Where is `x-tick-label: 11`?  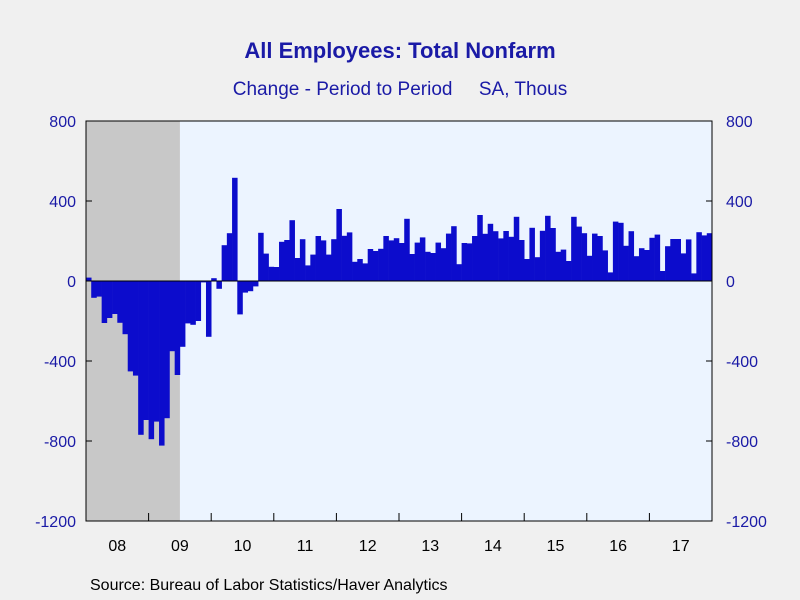
x-tick-label: 11 is located at coordinates (305, 546).